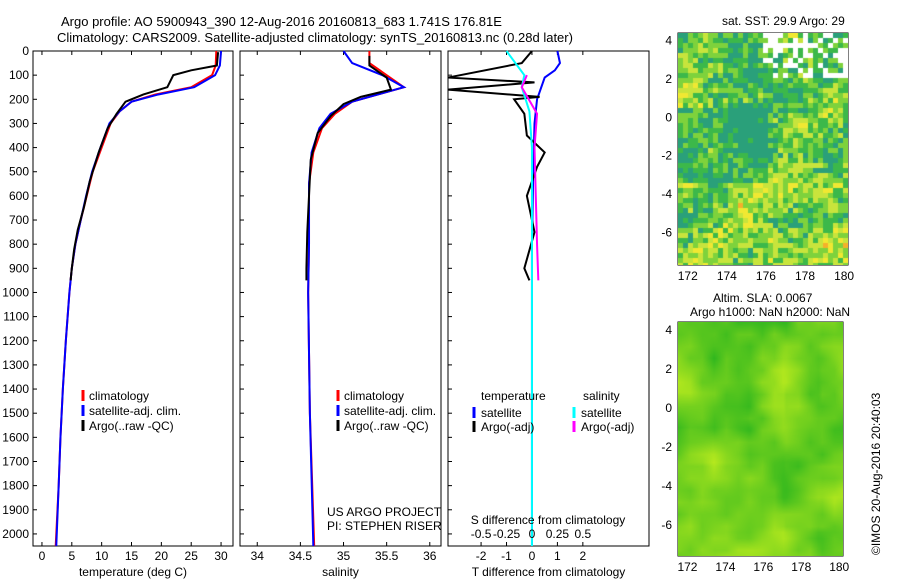 This screenshot has height=580, width=900. Describe the element at coordinates (876, 473) in the screenshot. I see `credit-label: ©IMOS 20-Aug-2016 20:40:03` at that location.